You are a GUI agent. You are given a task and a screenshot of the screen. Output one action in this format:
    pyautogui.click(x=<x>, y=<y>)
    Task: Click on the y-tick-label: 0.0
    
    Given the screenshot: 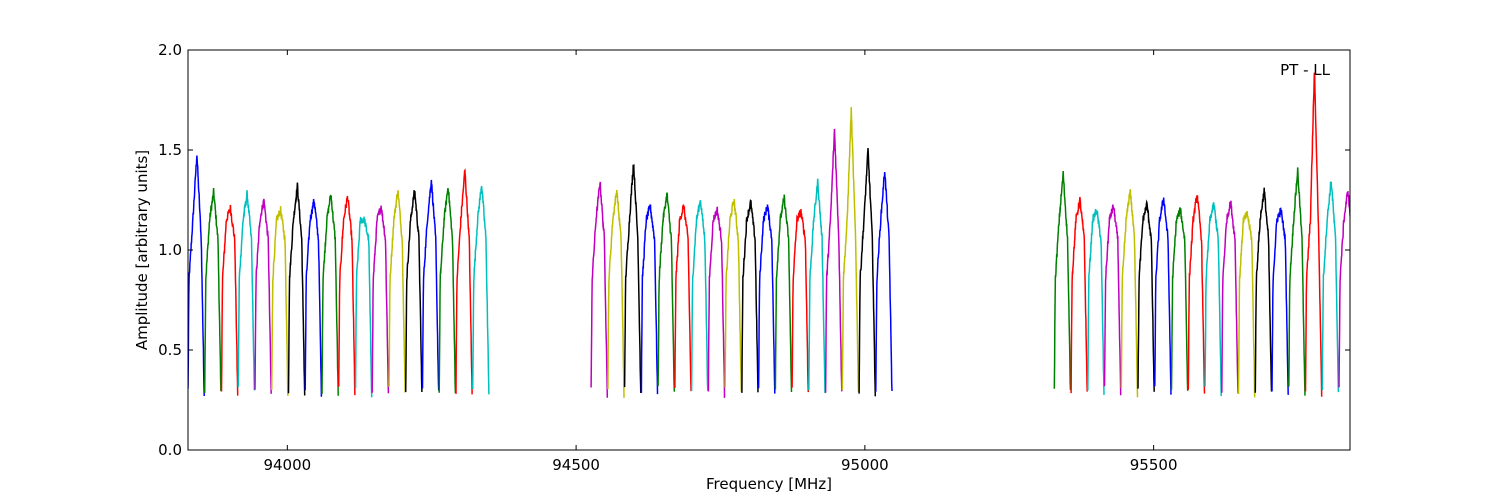 What is the action you would take?
    pyautogui.click(x=170, y=450)
    